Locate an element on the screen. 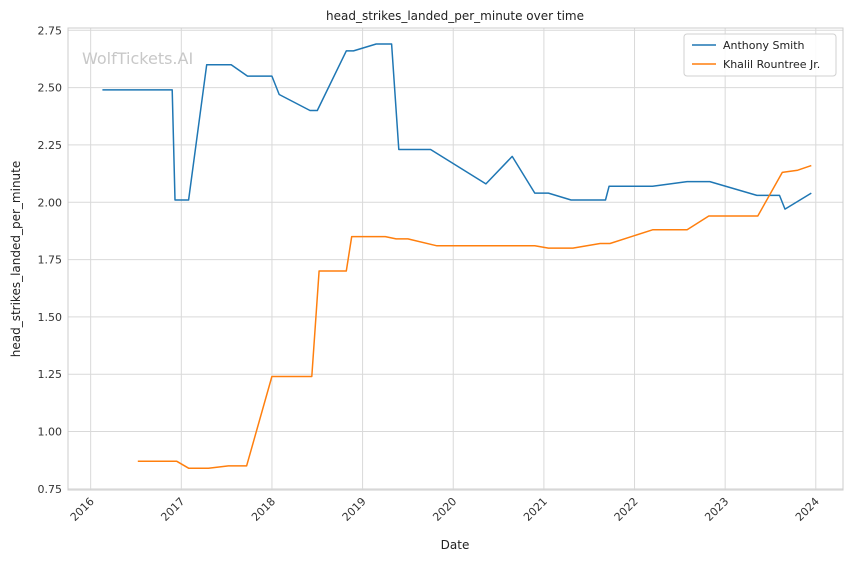 This screenshot has height=561, width=852. x-tick-label: 2021 is located at coordinates (535, 509).